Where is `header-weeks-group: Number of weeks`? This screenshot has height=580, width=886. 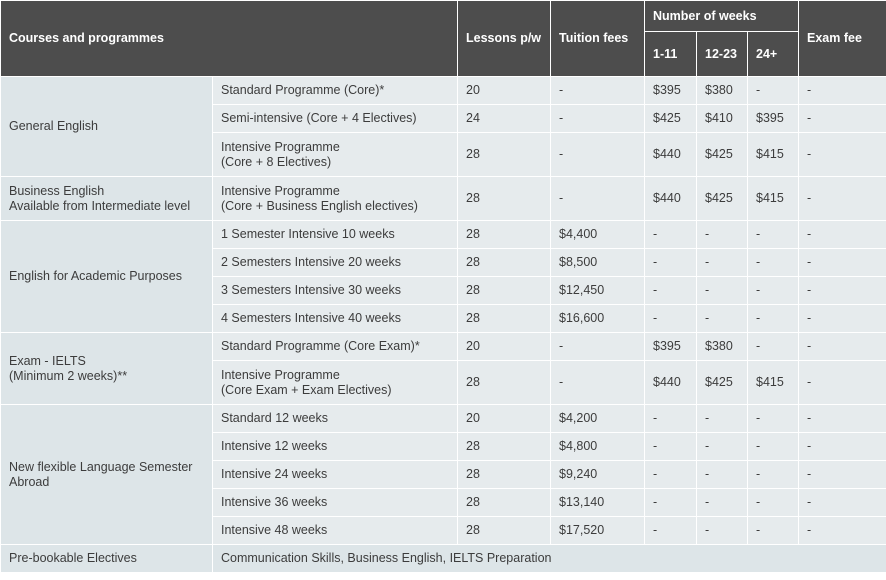 header-weeks-group: Number of weeks is located at coordinates (722, 16).